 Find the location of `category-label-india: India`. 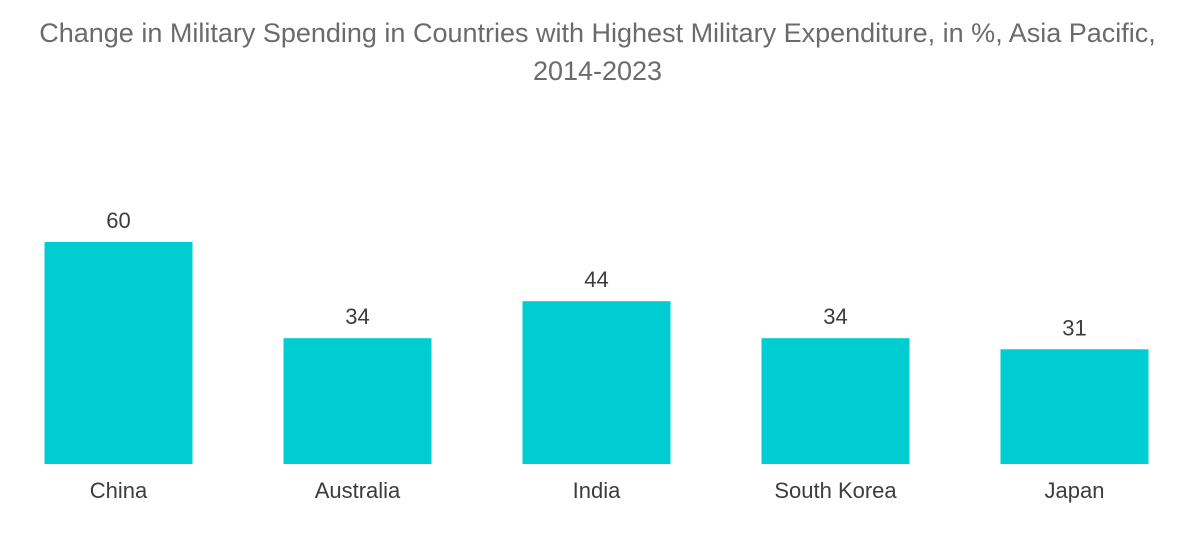

category-label-india: India is located at coordinates (597, 490).